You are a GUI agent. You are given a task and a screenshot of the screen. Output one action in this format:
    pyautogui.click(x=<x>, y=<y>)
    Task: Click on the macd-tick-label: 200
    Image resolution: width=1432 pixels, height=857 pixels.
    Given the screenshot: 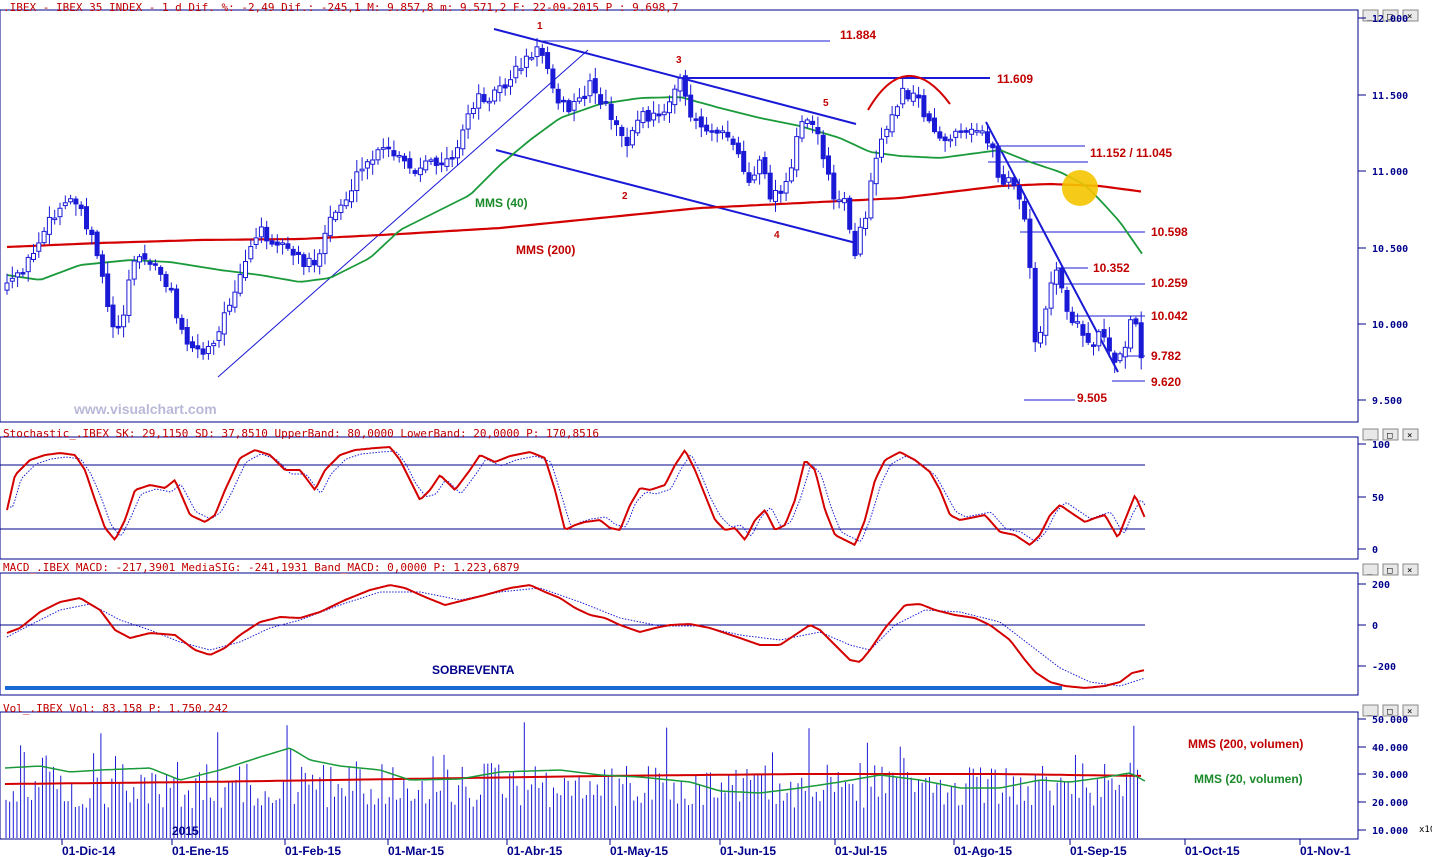 What is the action you would take?
    pyautogui.click(x=1381, y=585)
    